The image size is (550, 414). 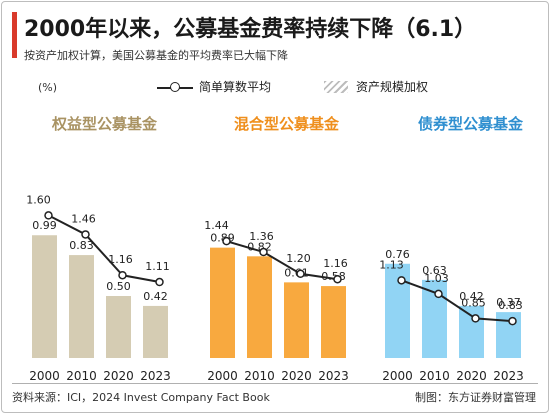 What do you see at coordinates (141, 397) in the screenshot?
I see `footer-source: 资料来源：ICI，2024 Invest Company Fact Book` at bounding box center [141, 397].